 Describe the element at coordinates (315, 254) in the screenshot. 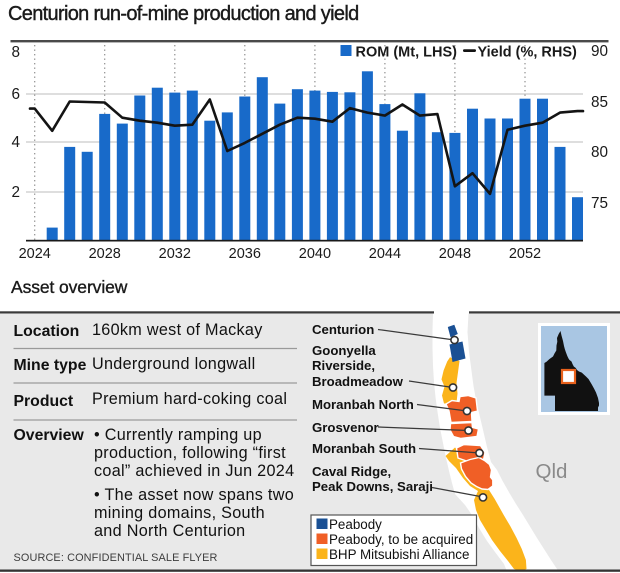

I see `svg-text: 2040` at that location.